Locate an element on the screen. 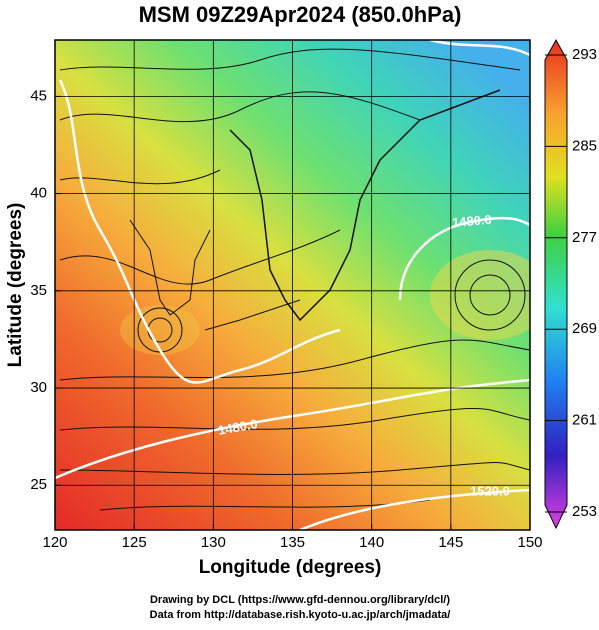  title: MSM 09Z29Apr2024 (850.0hPa) is located at coordinates (300, 14).